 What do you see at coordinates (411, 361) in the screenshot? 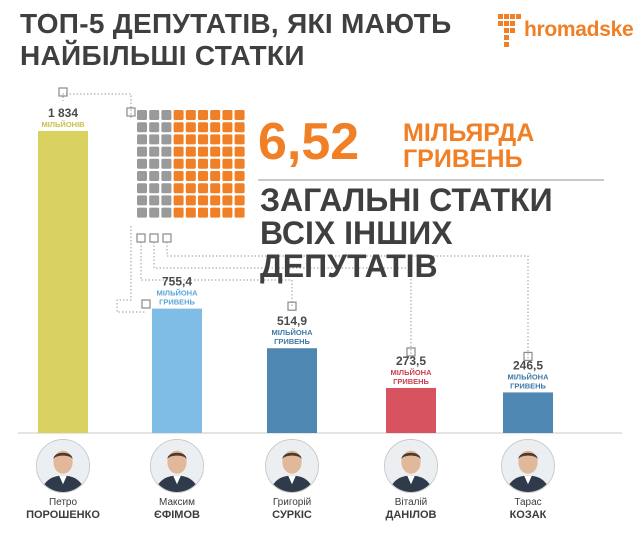
I see `data-label: 273,5` at bounding box center [411, 361].